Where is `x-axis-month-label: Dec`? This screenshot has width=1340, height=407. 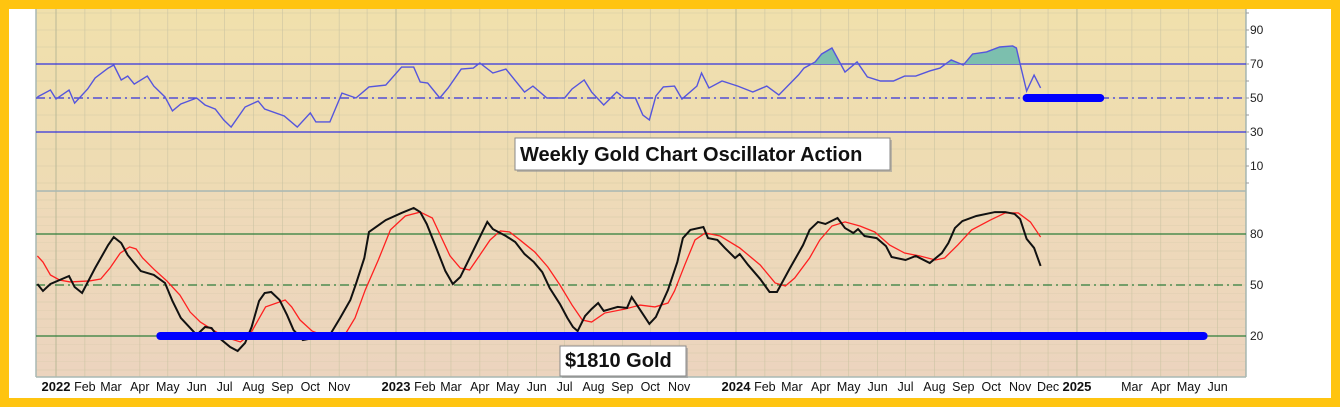 x-axis-month-label: Dec is located at coordinates (1048, 387).